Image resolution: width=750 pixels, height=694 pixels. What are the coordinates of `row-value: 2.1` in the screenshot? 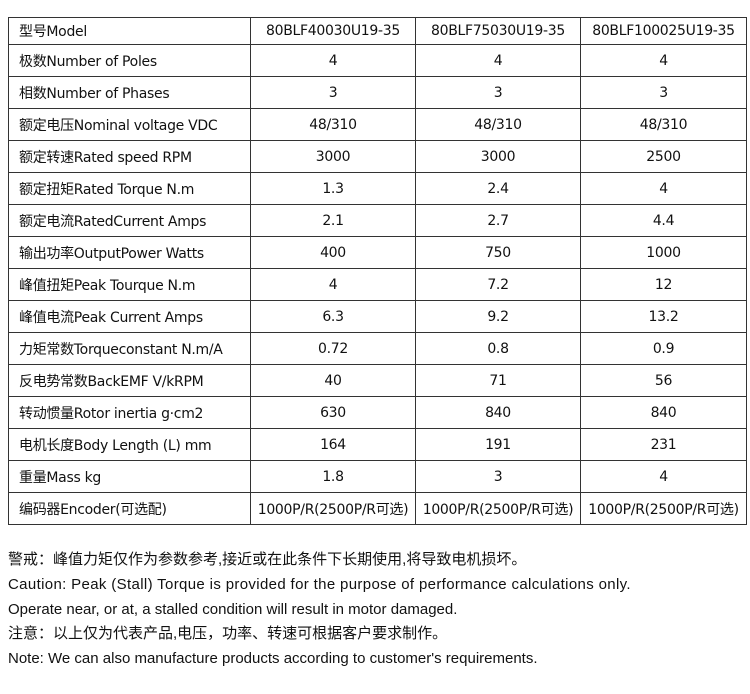 It's located at (333, 220).